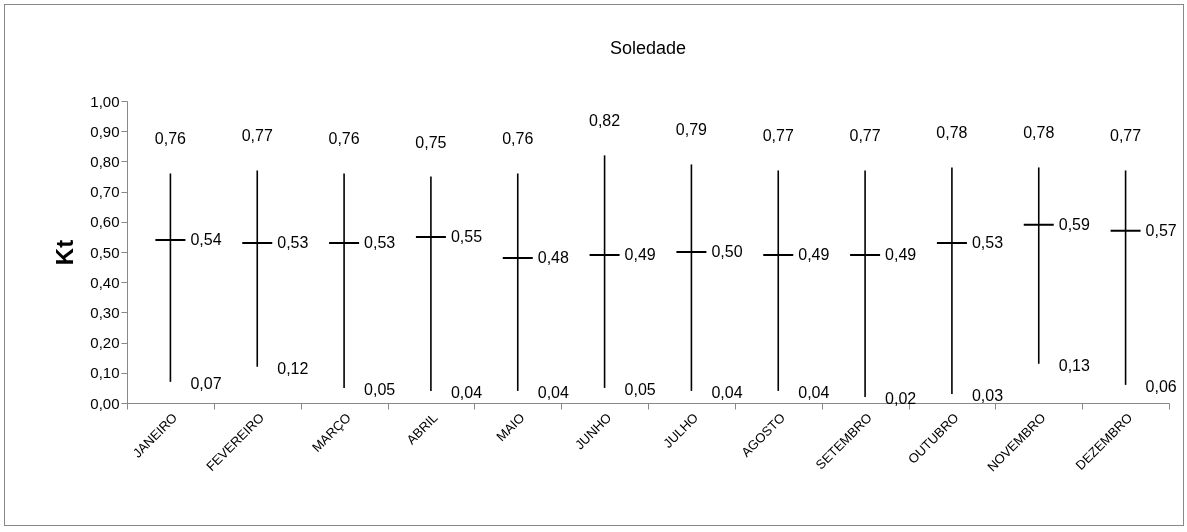 The image size is (1187, 532). Describe the element at coordinates (105, 373) in the screenshot. I see `y-tick-label: 0,10` at that location.